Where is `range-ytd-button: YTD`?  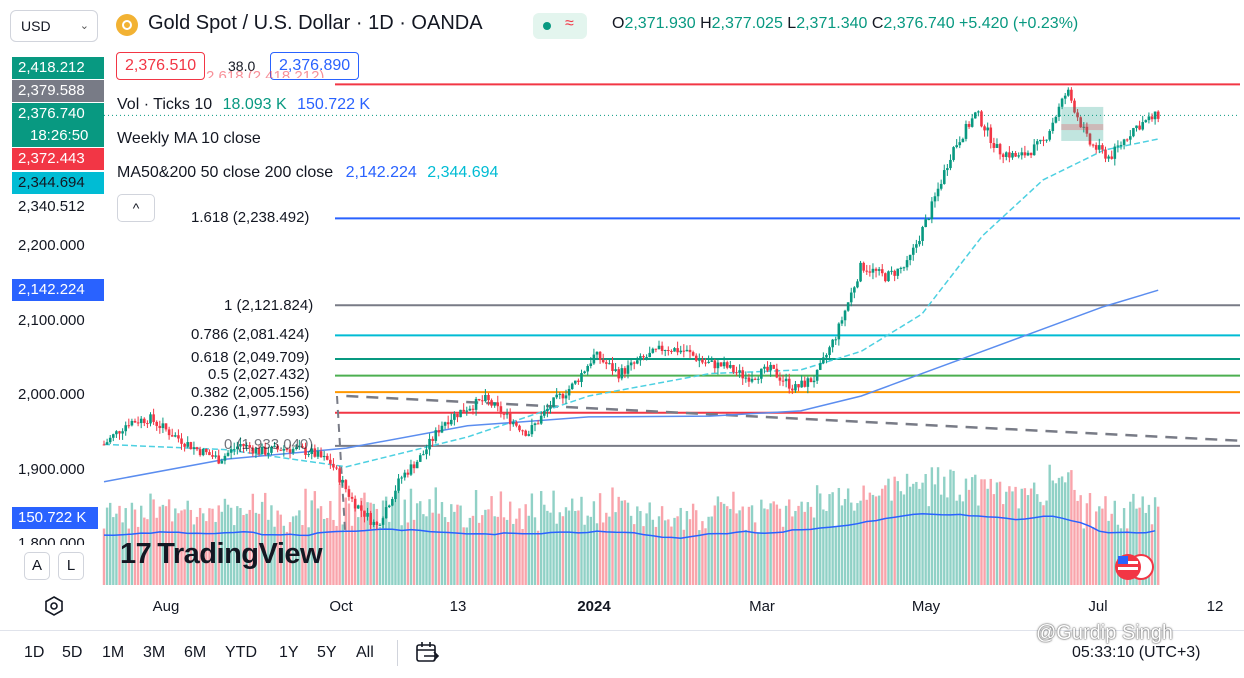 range-ytd-button: YTD is located at coordinates (241, 652).